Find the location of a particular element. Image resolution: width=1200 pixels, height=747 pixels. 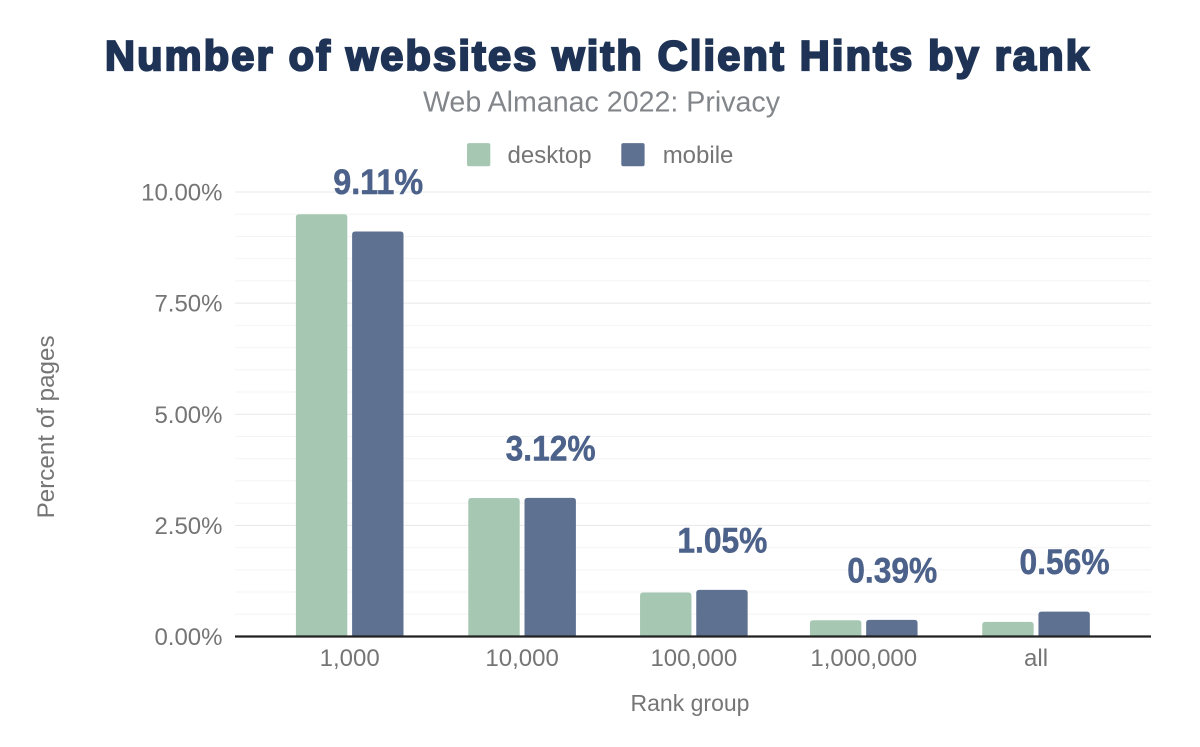

svg-text: 9.11% is located at coordinates (378, 182).